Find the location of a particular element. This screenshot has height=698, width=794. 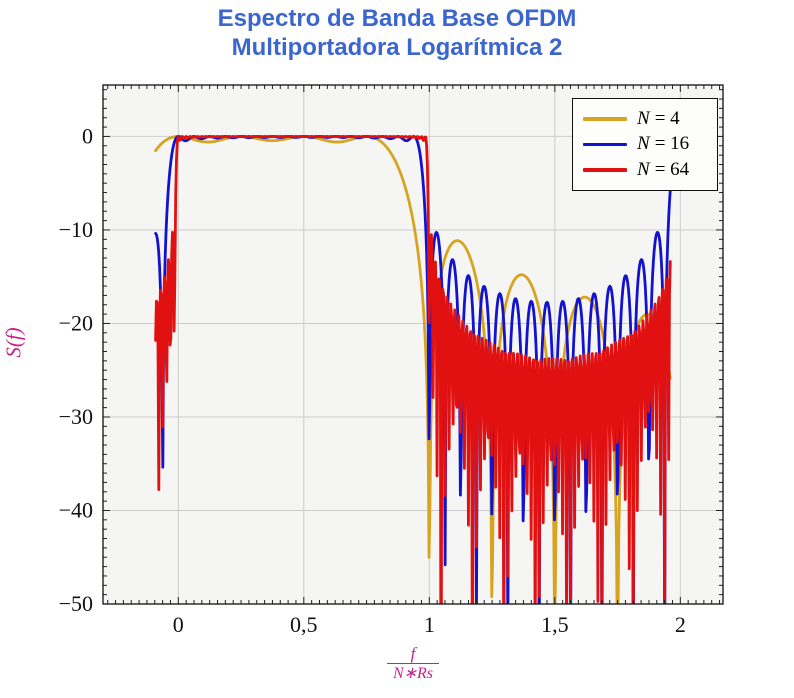

legend-color-swatch-n4 is located at coordinates (605, 119).